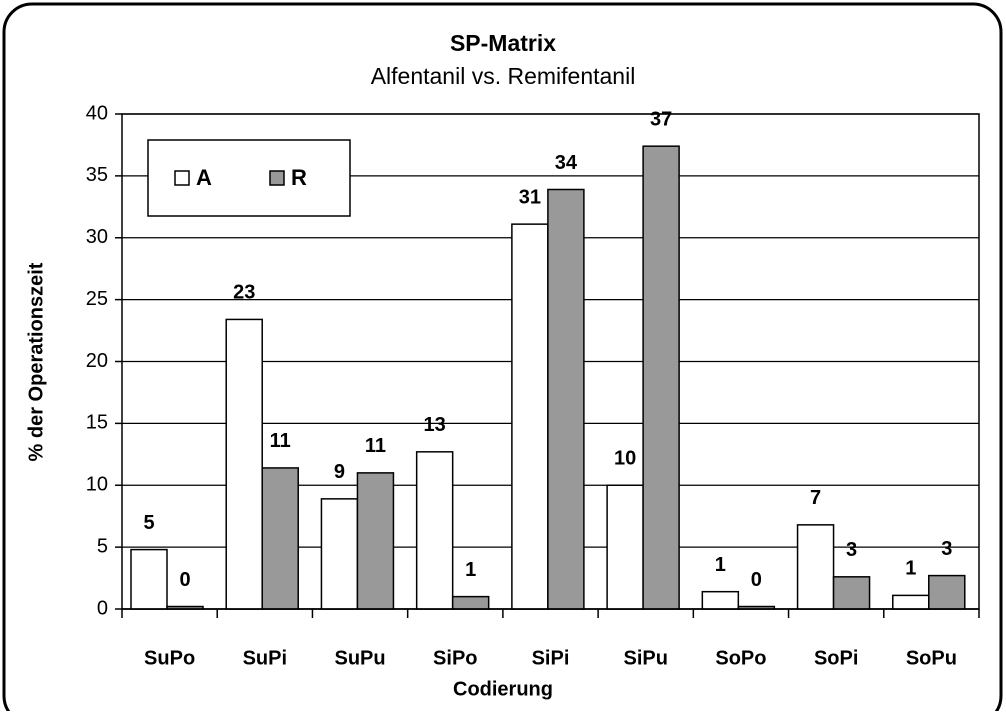  I want to click on data-label: 34, so click(566, 163).